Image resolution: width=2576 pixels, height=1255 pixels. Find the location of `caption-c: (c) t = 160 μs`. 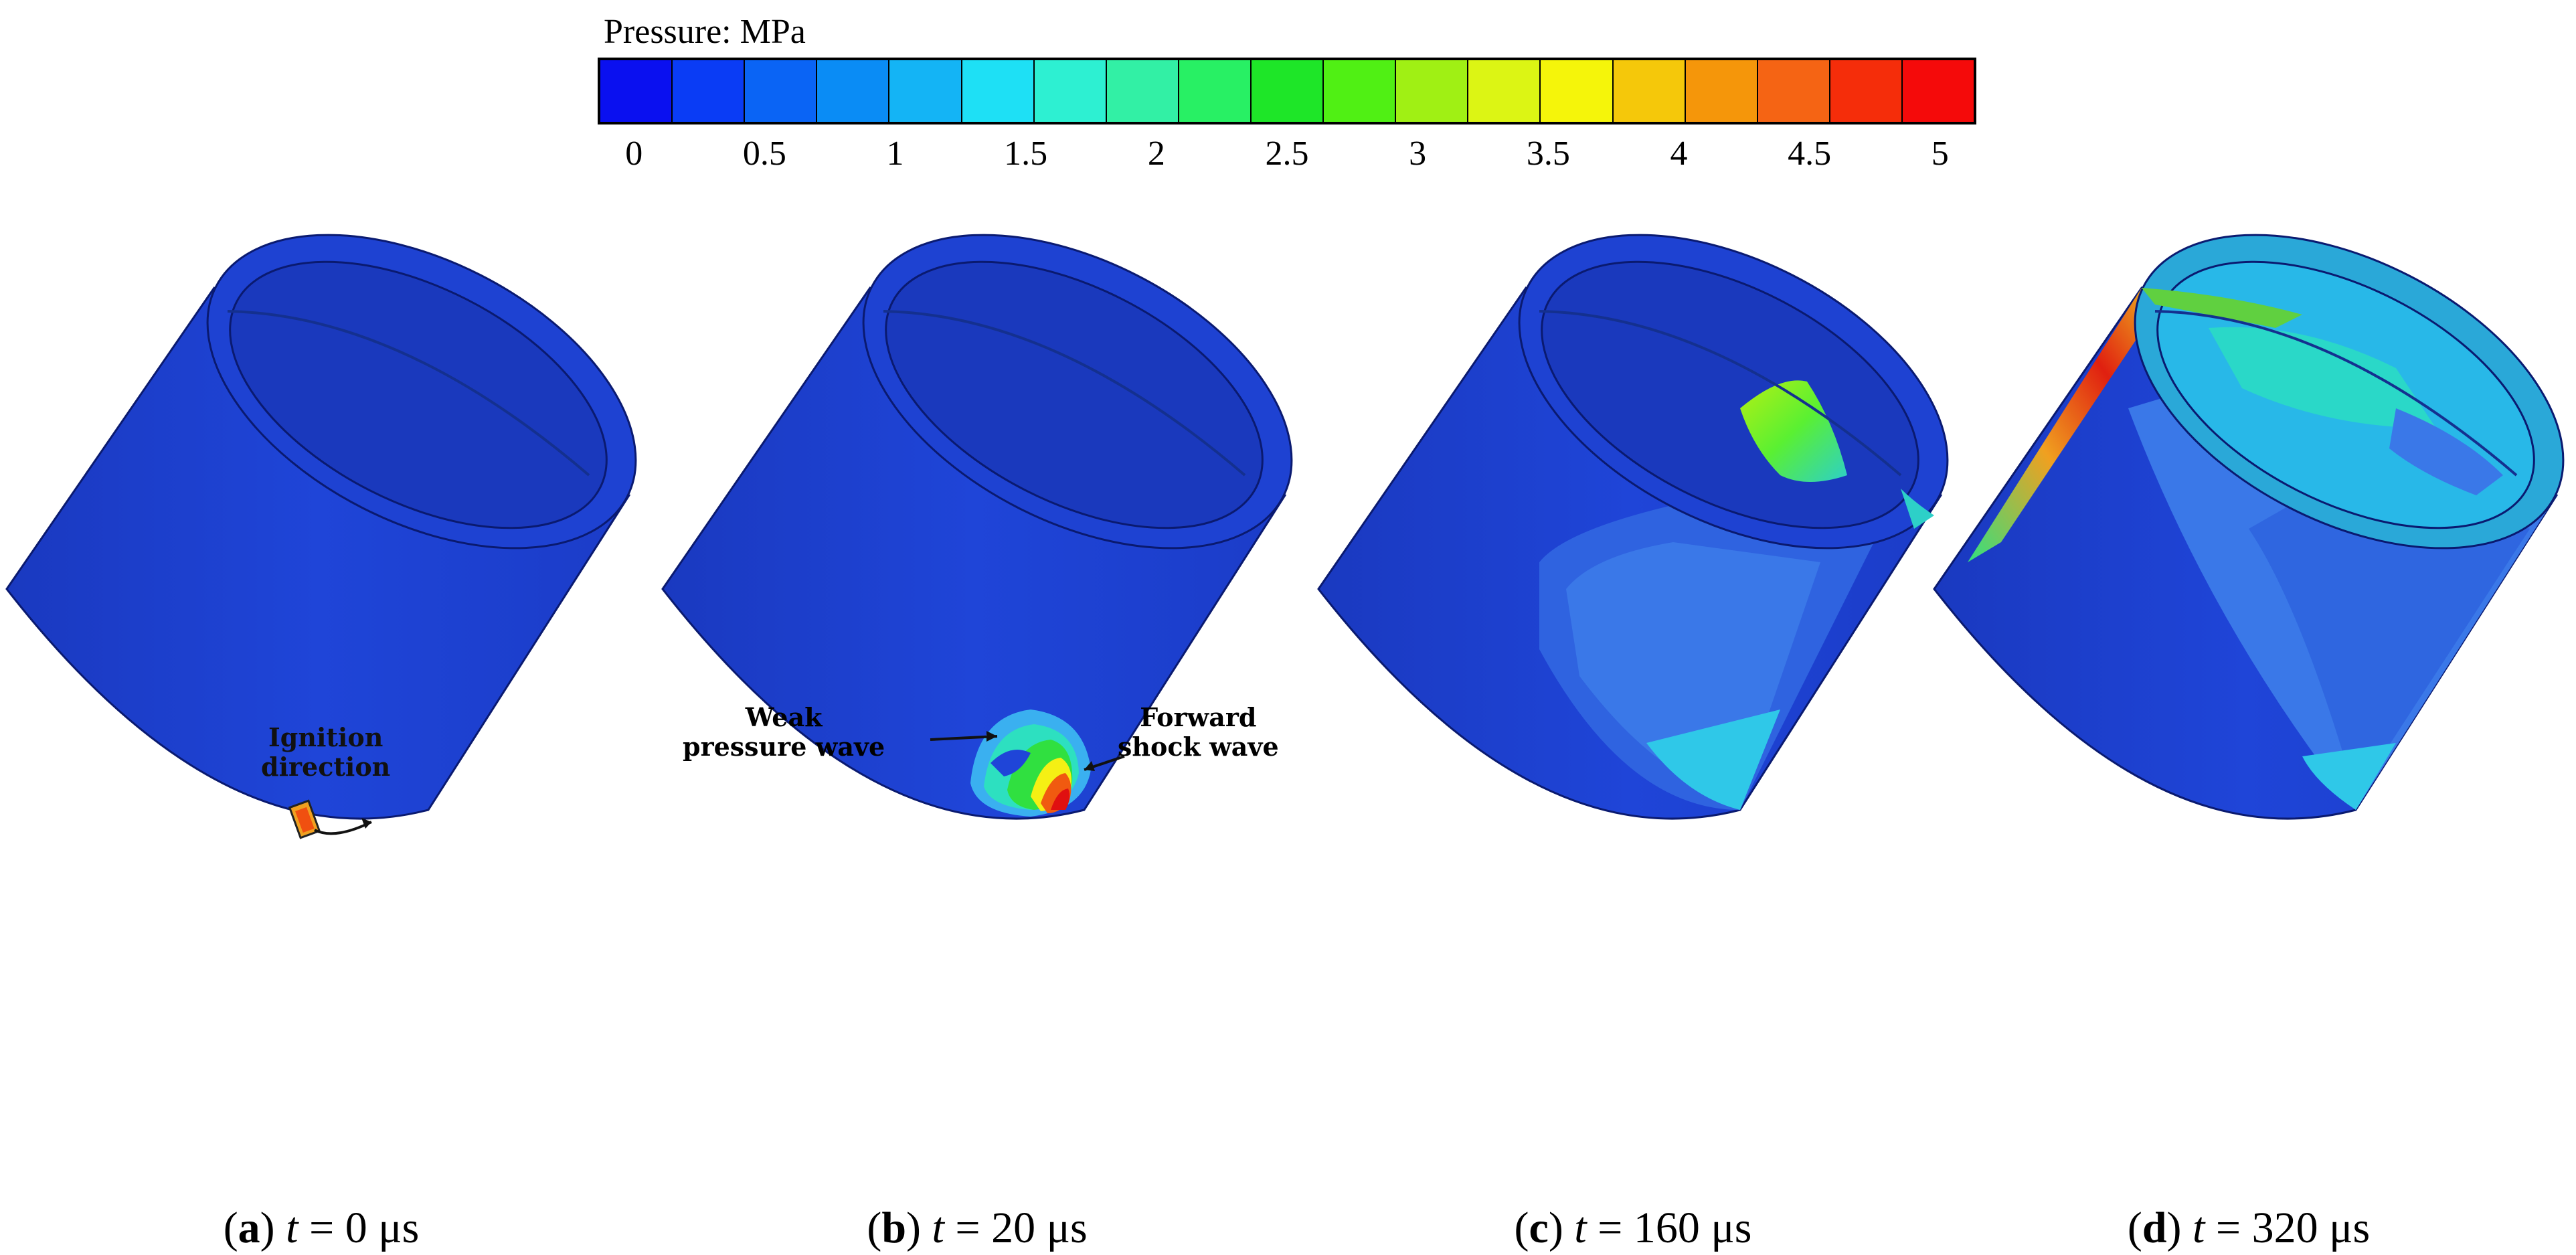

caption-c: (c) t = 160 μs is located at coordinates (1633, 1227).